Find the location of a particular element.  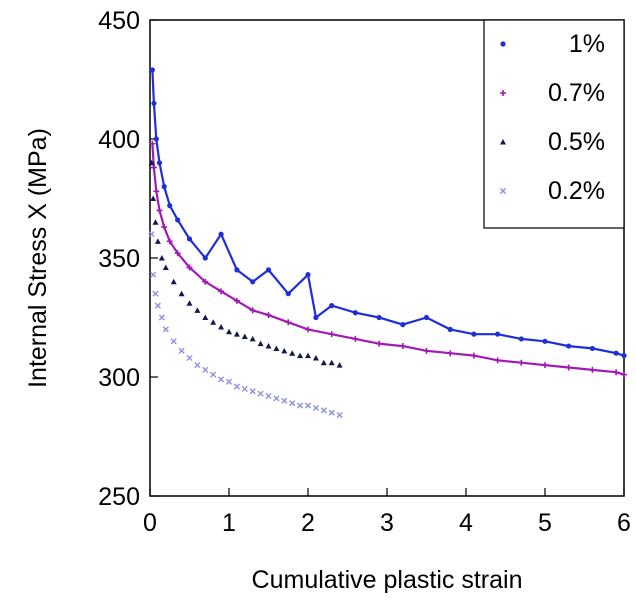

legend-label: 0.2% is located at coordinates (576, 191).